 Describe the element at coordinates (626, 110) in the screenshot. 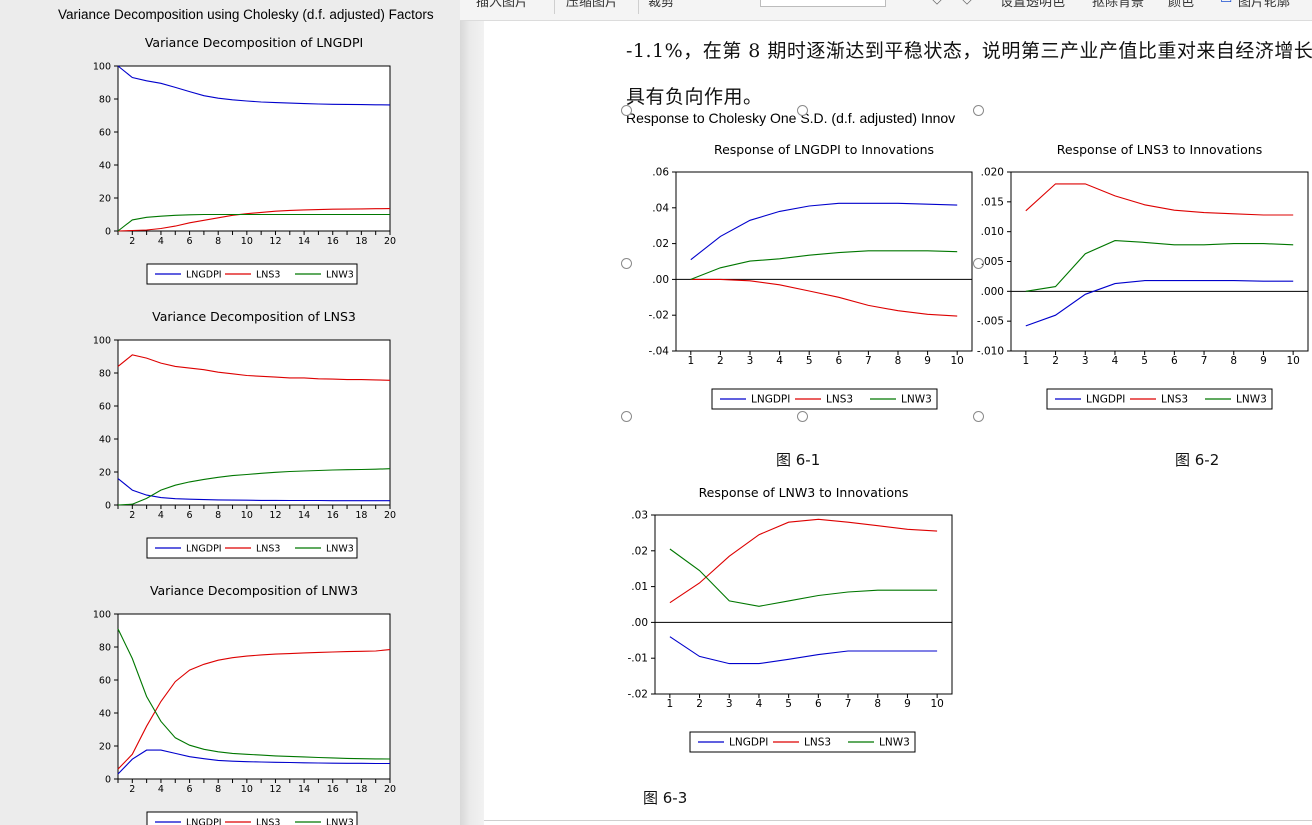

I see `resize-handle-top-left` at that location.